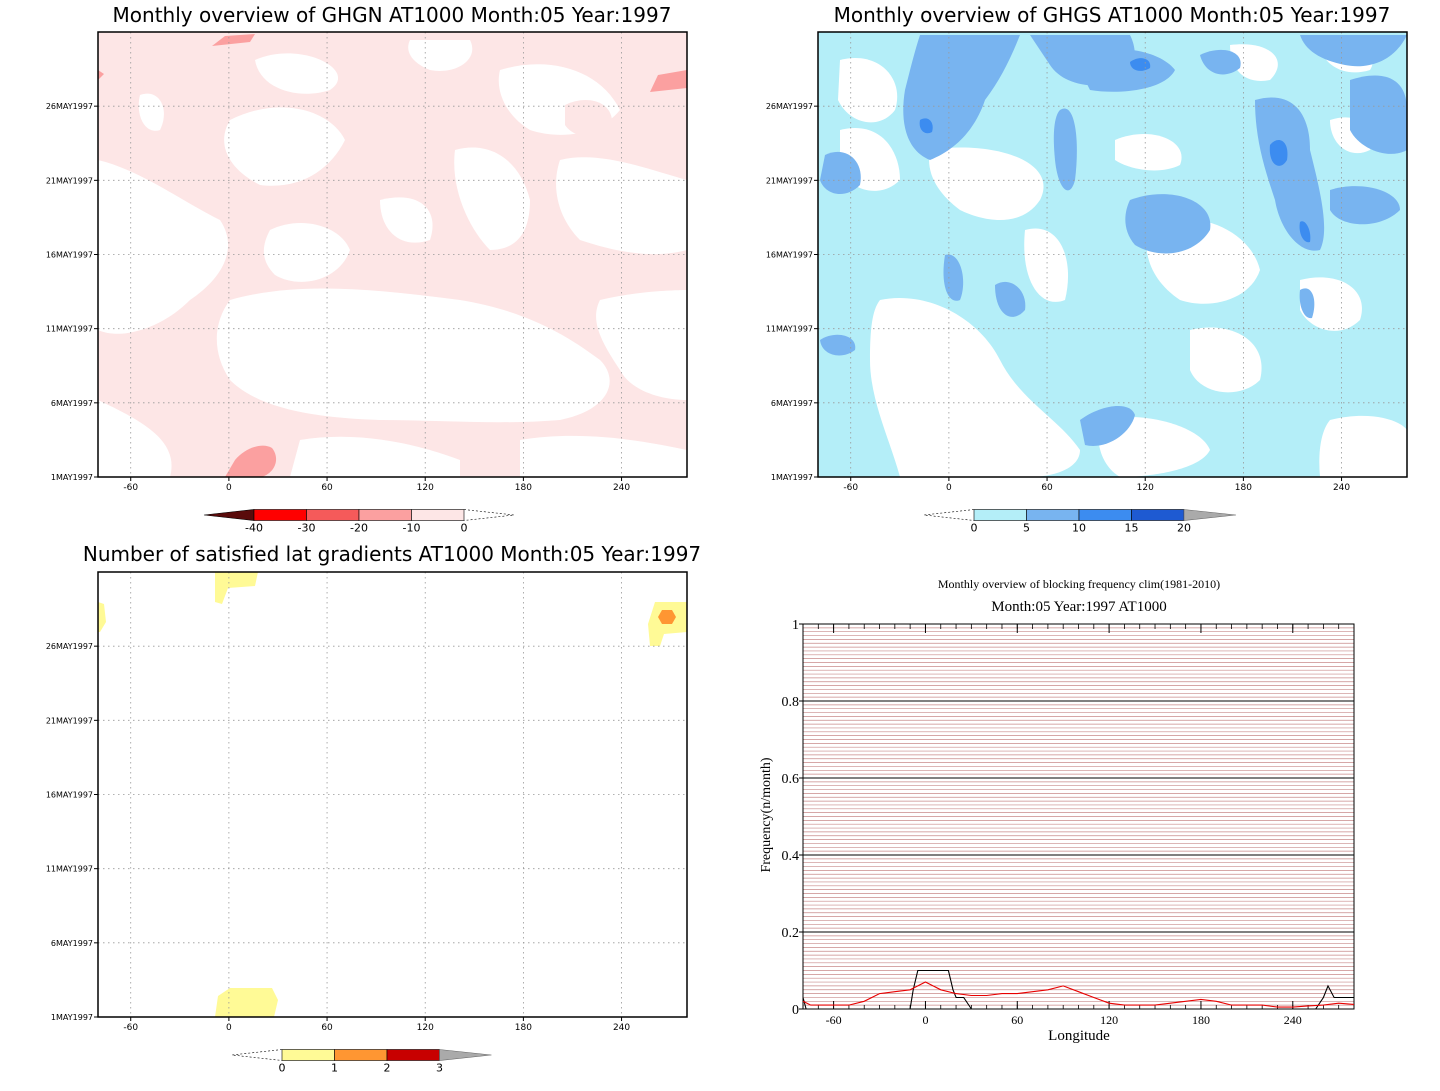  Describe the element at coordinates (1026, 528) in the screenshot. I see `colorbar-label: 5` at that location.